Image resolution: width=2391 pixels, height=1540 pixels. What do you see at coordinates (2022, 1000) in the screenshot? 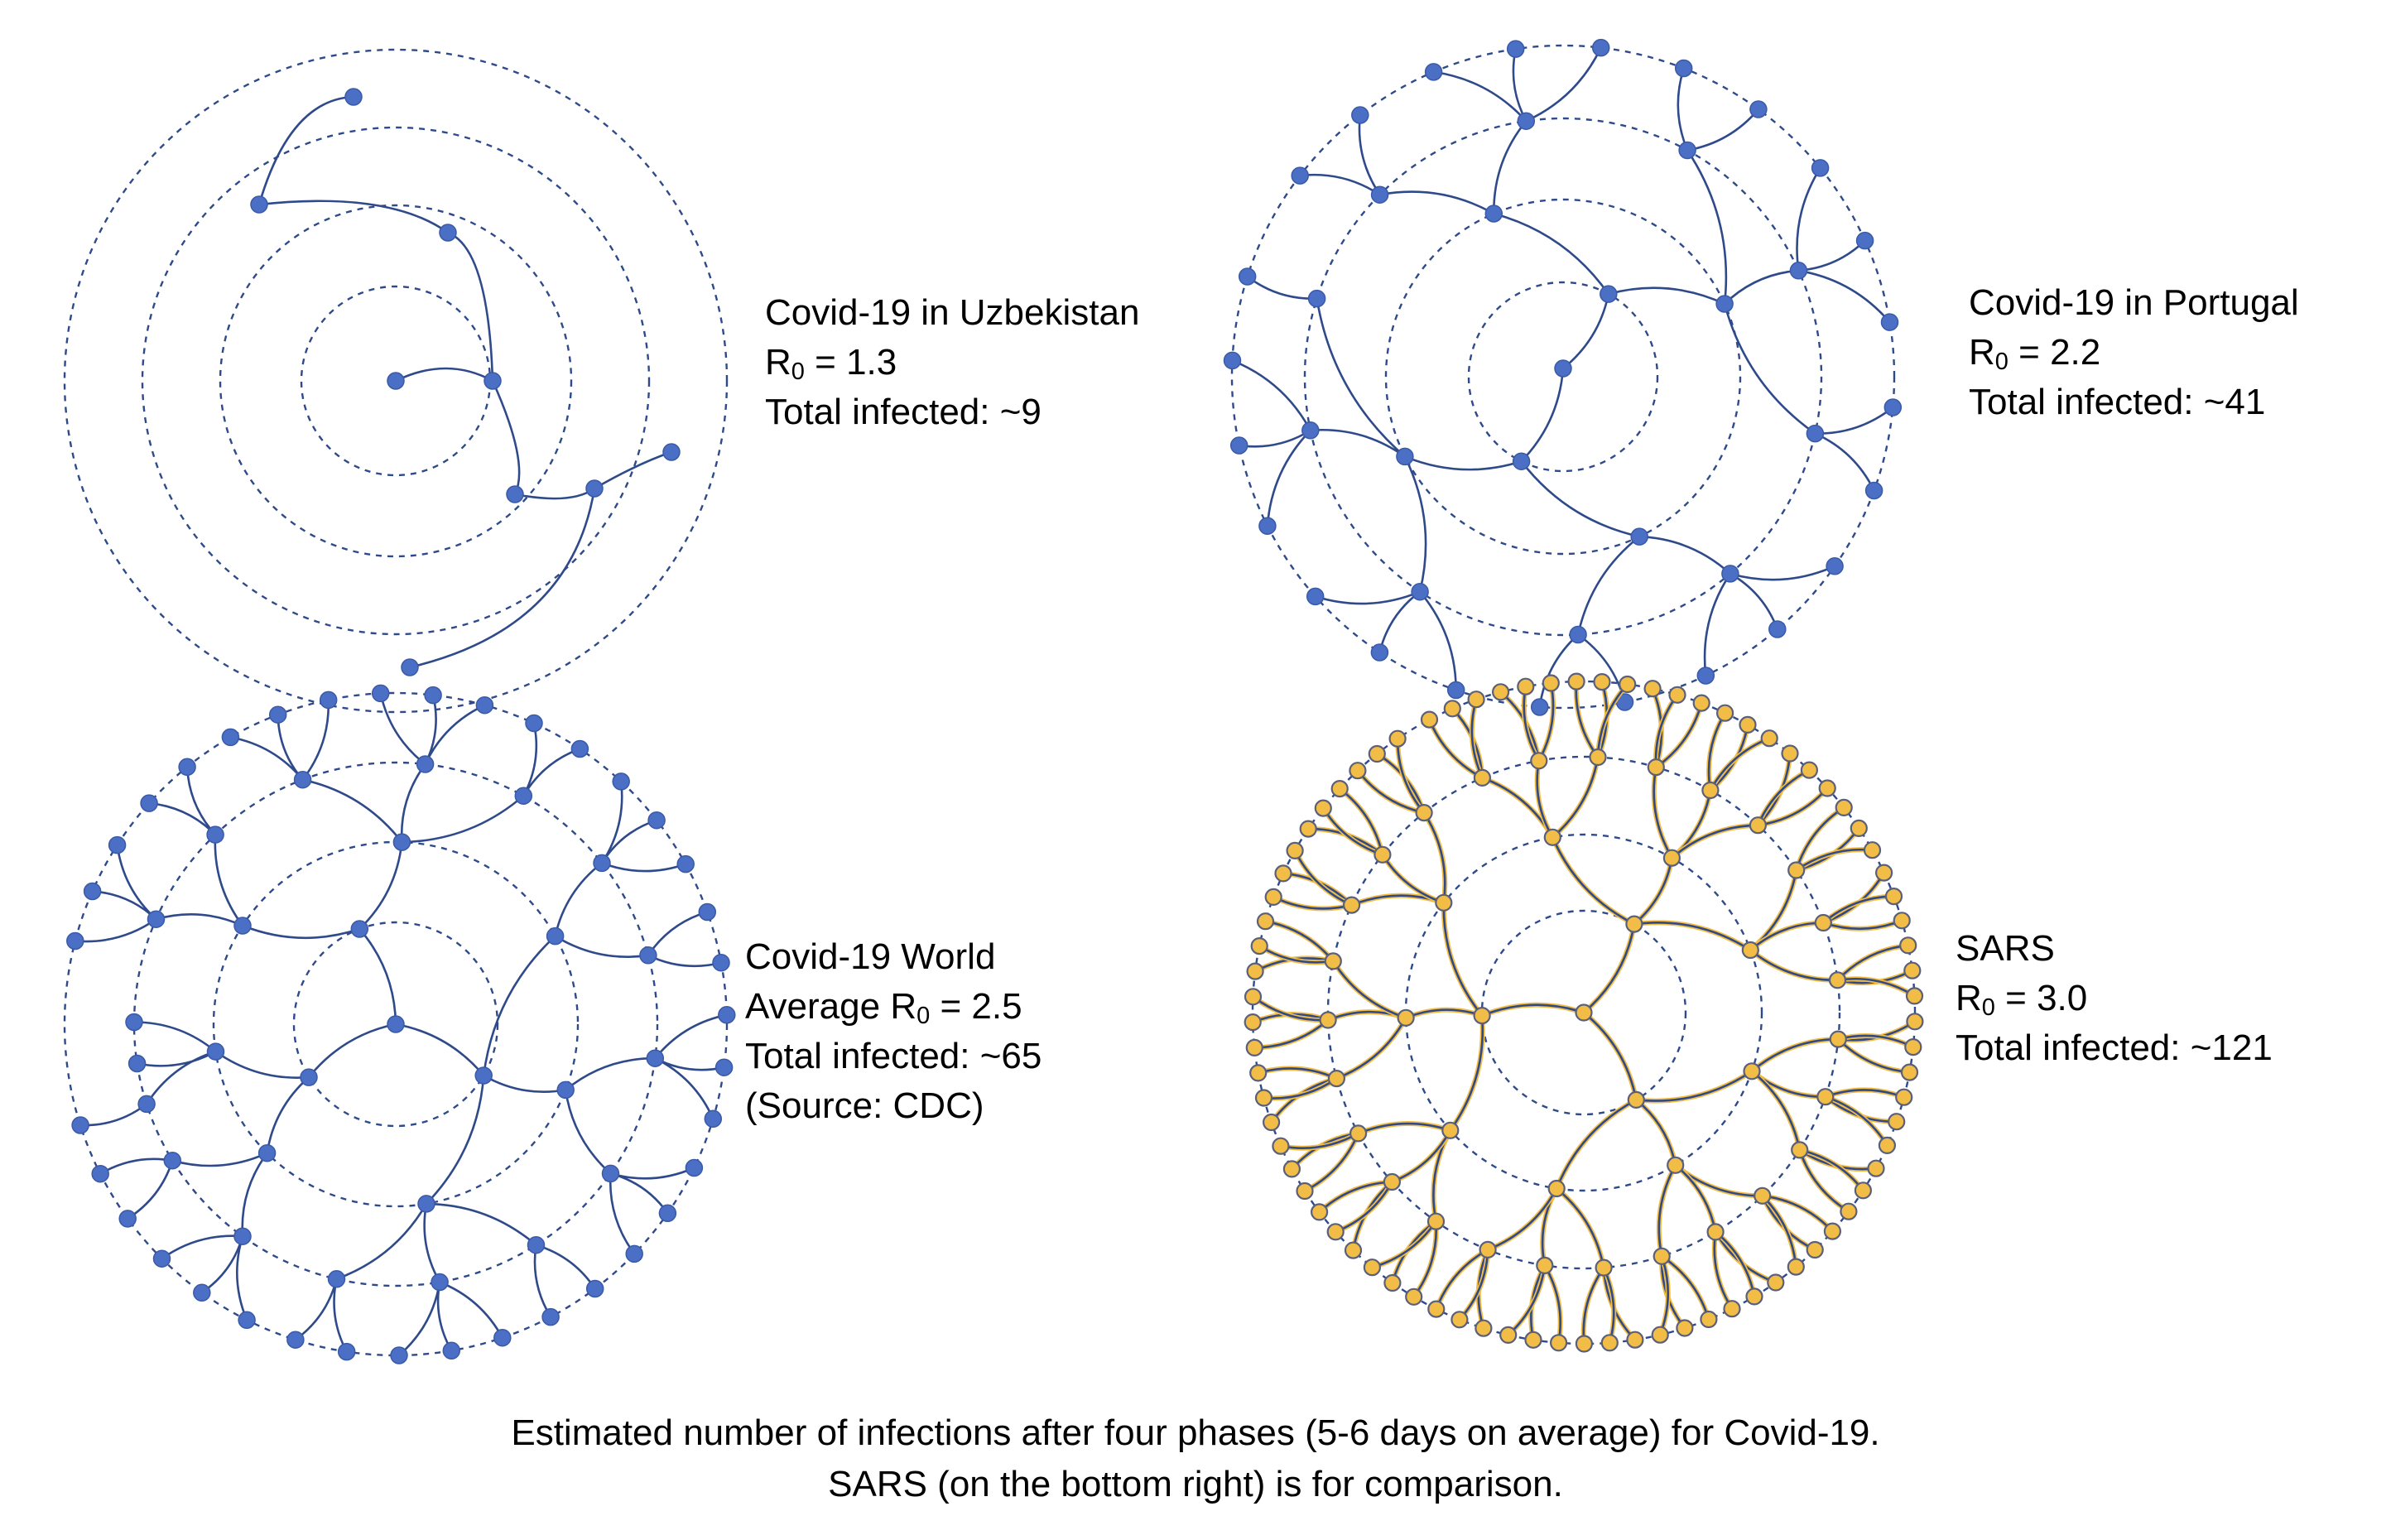
I see `sars-r0: R0 = 3.0` at bounding box center [2022, 1000].